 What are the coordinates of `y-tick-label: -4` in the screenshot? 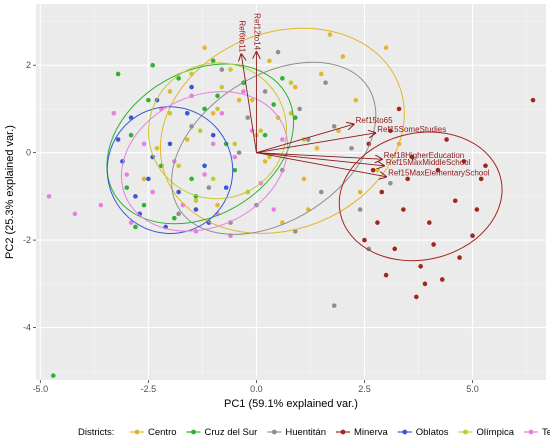 It's located at (27, 328).